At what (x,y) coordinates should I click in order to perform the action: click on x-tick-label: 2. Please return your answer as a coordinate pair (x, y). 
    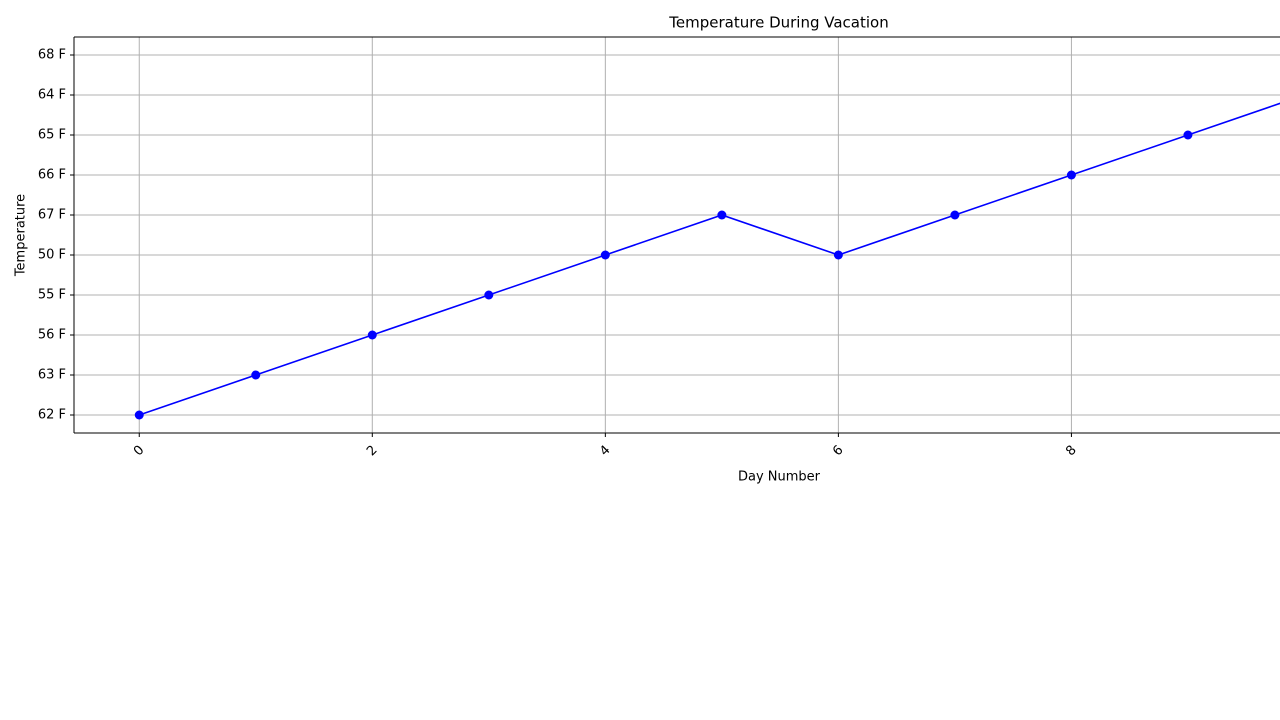
    Looking at the image, I should click on (372, 451).